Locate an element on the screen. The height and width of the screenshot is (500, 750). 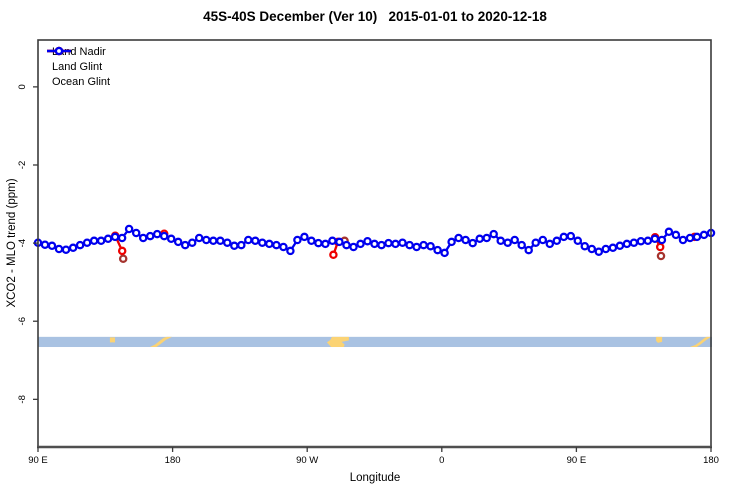
map-strip-ocean is located at coordinates (375, 342).